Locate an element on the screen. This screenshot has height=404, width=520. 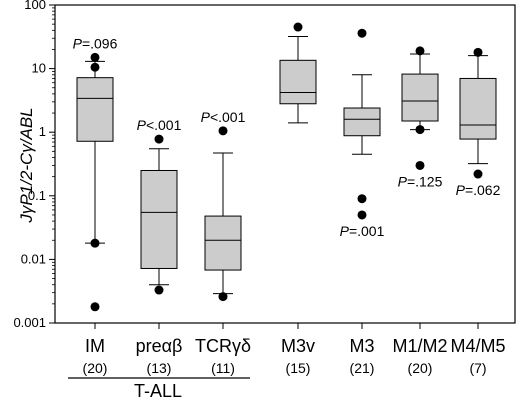
p-value-label: P=.125 is located at coordinates (420, 181).